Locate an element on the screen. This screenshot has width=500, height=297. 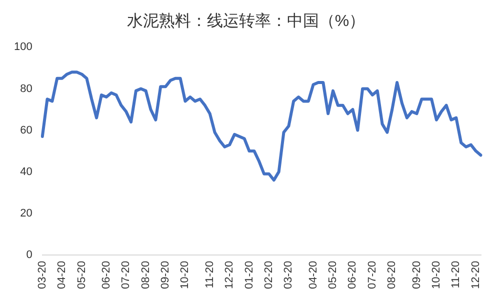
y-tick-label: 40 is located at coordinates (26, 172).